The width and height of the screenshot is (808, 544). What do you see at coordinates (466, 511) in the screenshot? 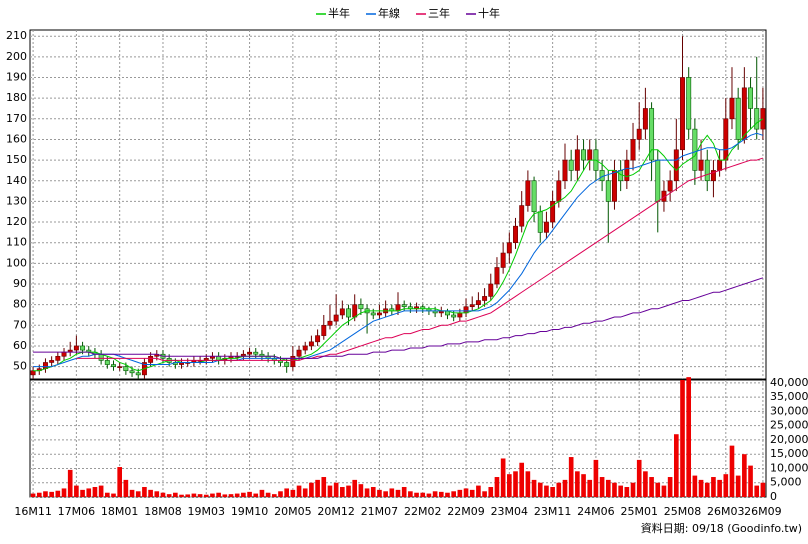
I see `x-tick-label: 22M09` at bounding box center [466, 511].